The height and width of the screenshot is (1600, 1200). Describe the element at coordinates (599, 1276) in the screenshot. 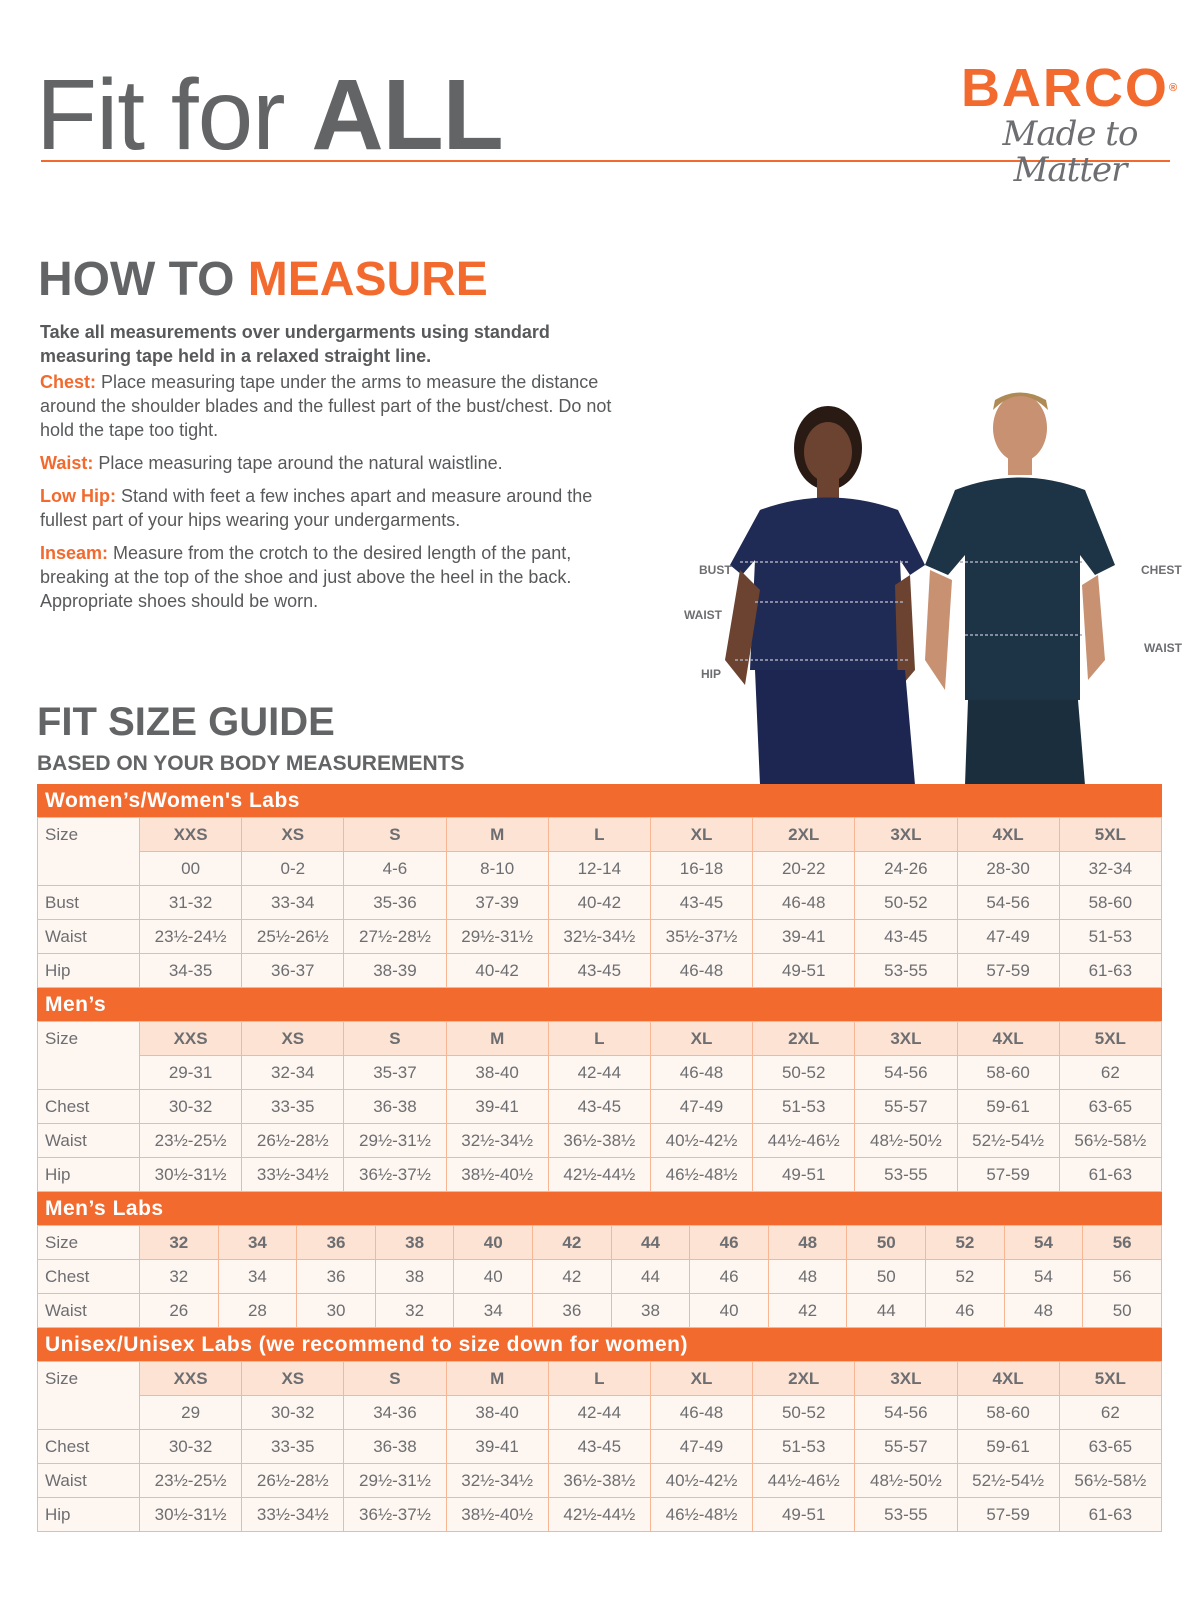

I see `table-row: Chest 32 34 36 38 40 42 44 46 48 50 52 54 56` at that location.